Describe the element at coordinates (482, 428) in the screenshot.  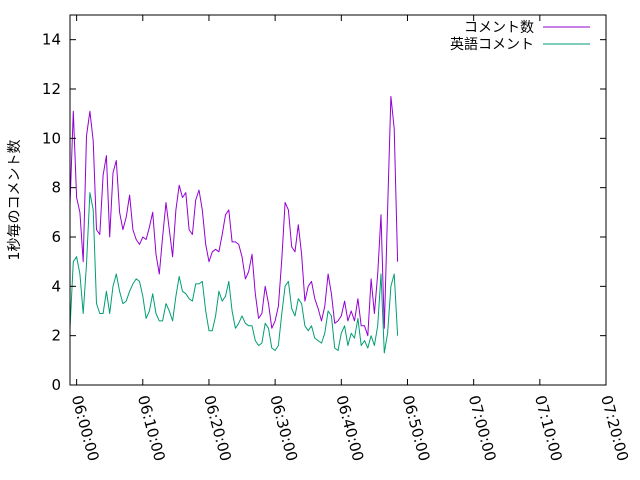
I see `x-tick-label: 07:00:00` at that location.